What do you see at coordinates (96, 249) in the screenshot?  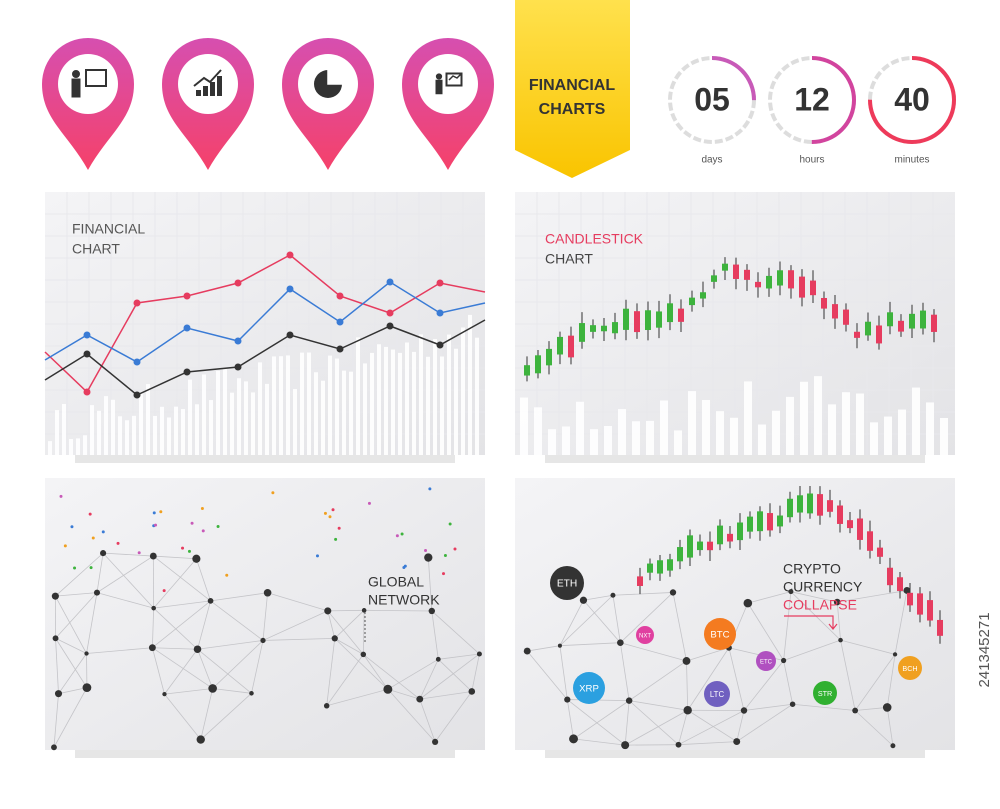 I see `panel-title: CHART` at bounding box center [96, 249].